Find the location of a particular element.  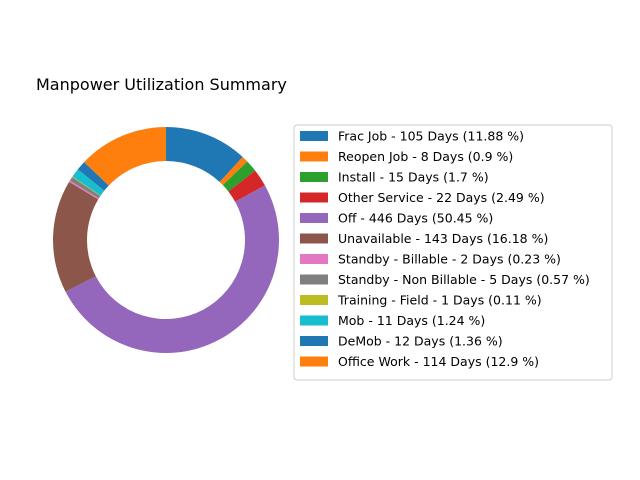

legend-label-7: Standby - Billable - 2 Days (0.23 %) is located at coordinates (449, 259).